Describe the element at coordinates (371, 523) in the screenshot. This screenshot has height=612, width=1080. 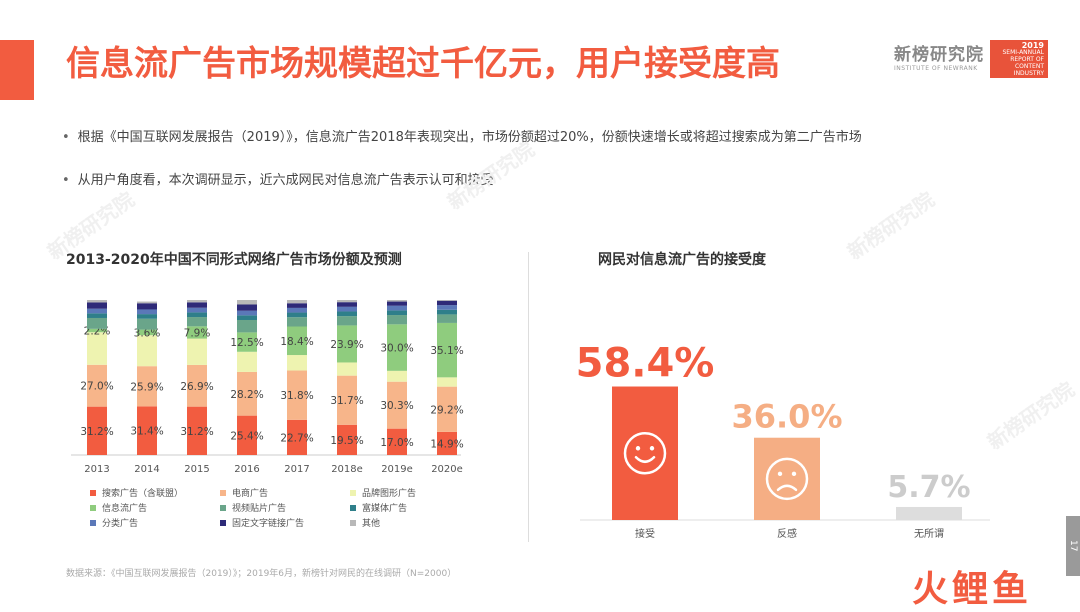
I see `legend-label: 其他` at that location.